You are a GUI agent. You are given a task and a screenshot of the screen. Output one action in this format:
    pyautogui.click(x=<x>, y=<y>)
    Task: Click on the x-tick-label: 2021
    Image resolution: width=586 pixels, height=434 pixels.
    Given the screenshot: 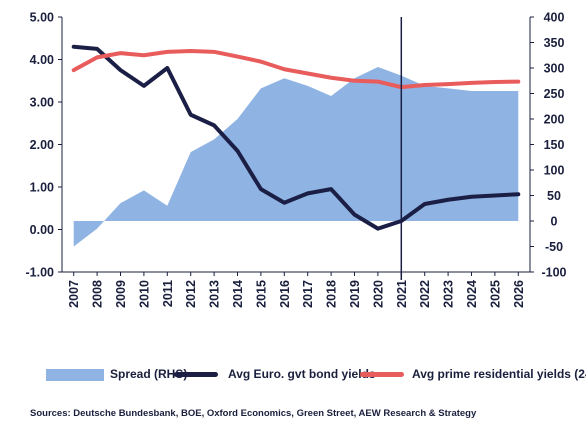 What is the action you would take?
    pyautogui.click(x=402, y=294)
    